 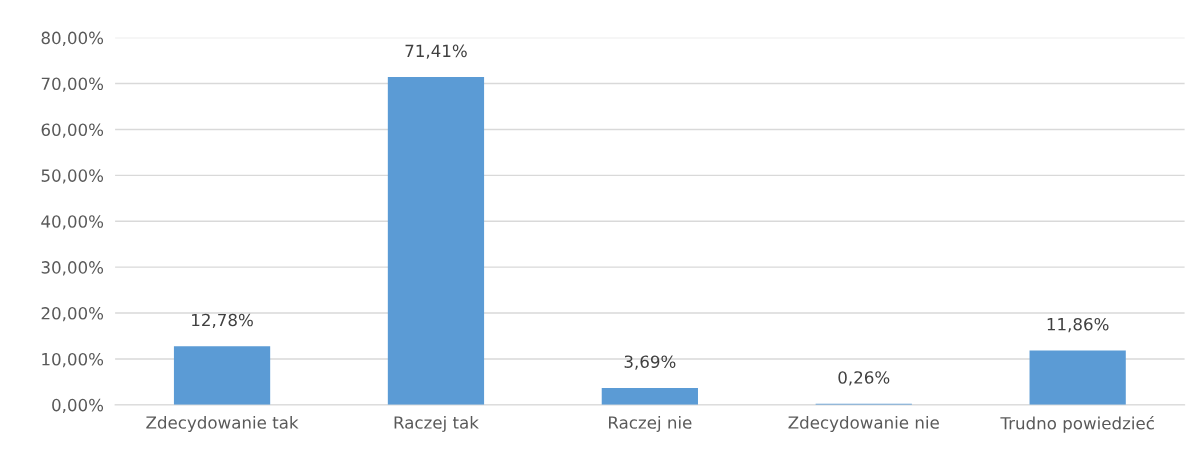 What do you see at coordinates (863, 424) in the screenshot?
I see `x-tick-label: Zdecydowanie nie` at bounding box center [863, 424].